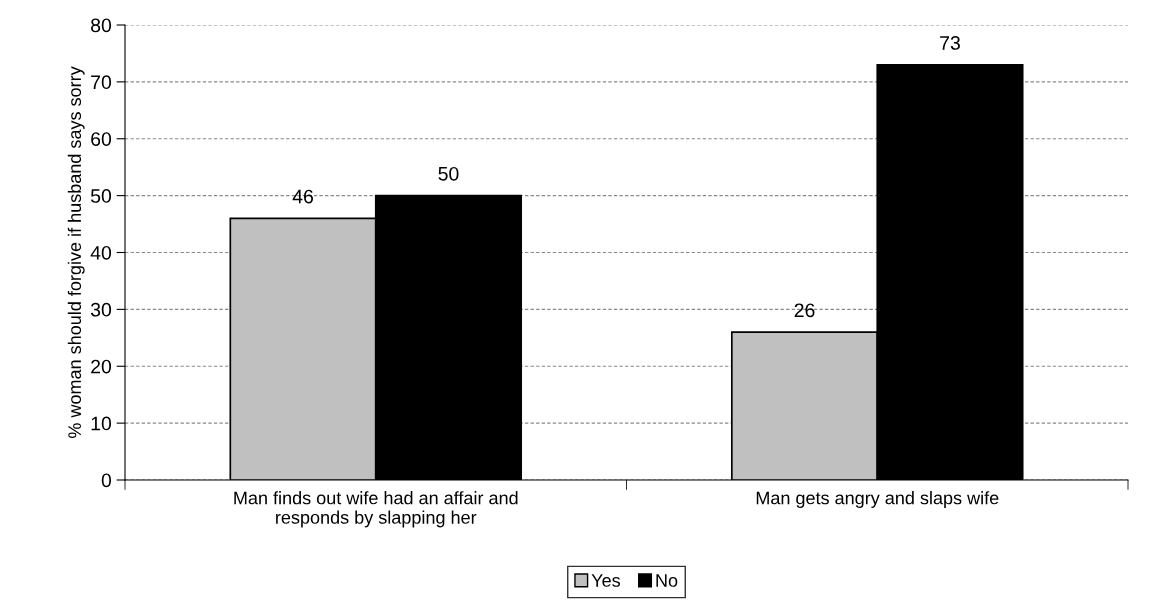 This screenshot has width=1150, height=605. What do you see at coordinates (101, 309) in the screenshot?
I see `y-tick-label: 30` at bounding box center [101, 309].